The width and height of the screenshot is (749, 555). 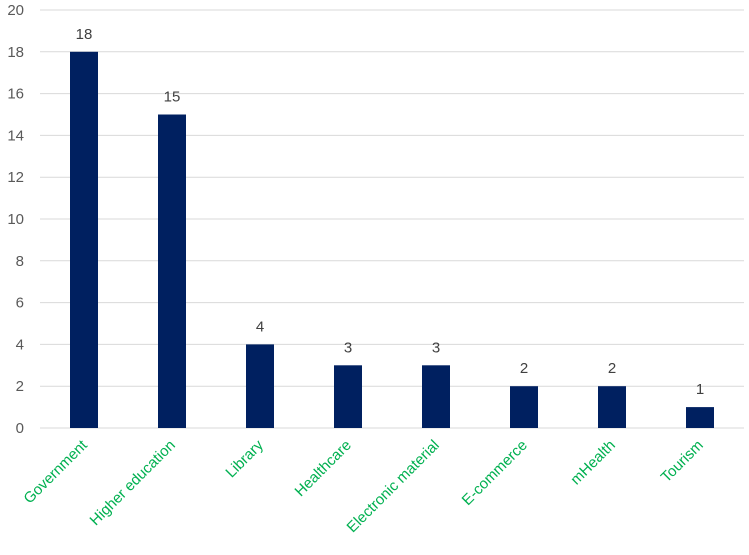 What do you see at coordinates (172, 97) in the screenshot?
I see `data-label: 15` at bounding box center [172, 97].